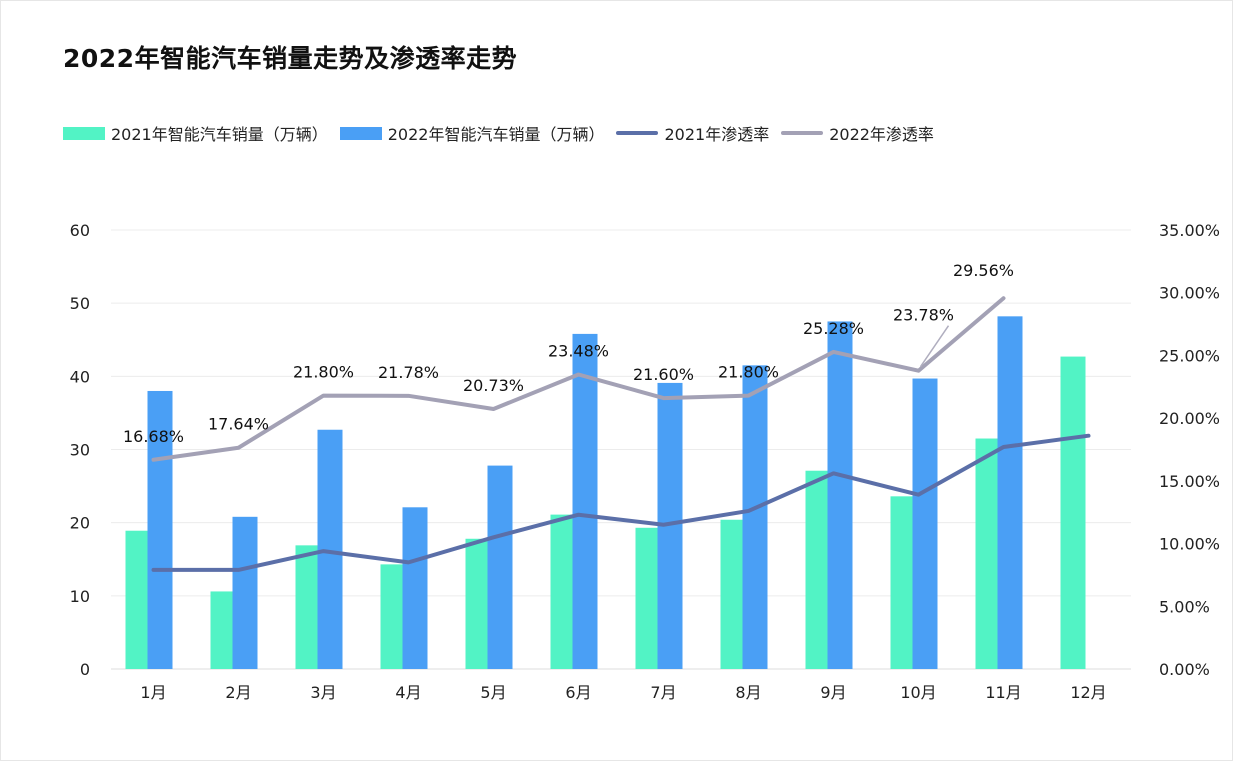  What do you see at coordinates (153, 436) in the screenshot?
I see `data-label-penetration-2022: 16.68%` at bounding box center [153, 436].